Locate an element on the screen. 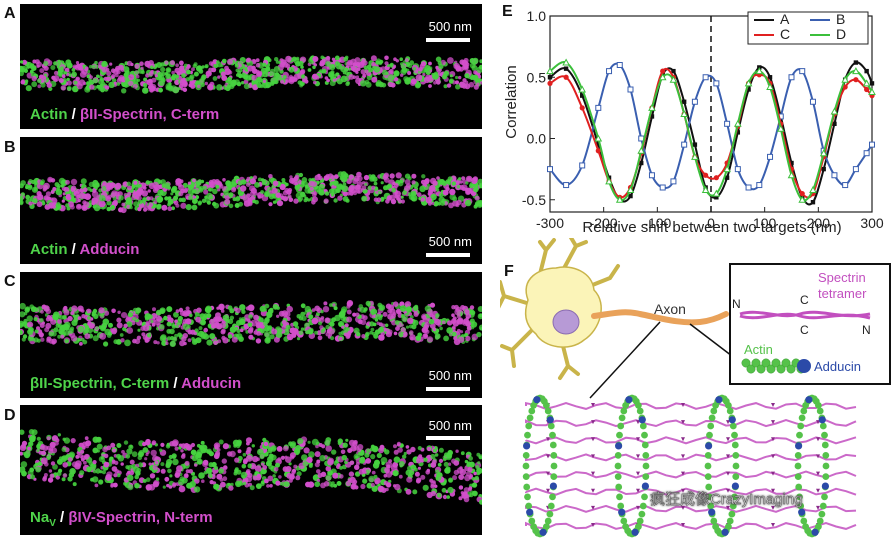 This screenshot has height=539, width=893. spectrin-filament is located at coordinates (691, 406).